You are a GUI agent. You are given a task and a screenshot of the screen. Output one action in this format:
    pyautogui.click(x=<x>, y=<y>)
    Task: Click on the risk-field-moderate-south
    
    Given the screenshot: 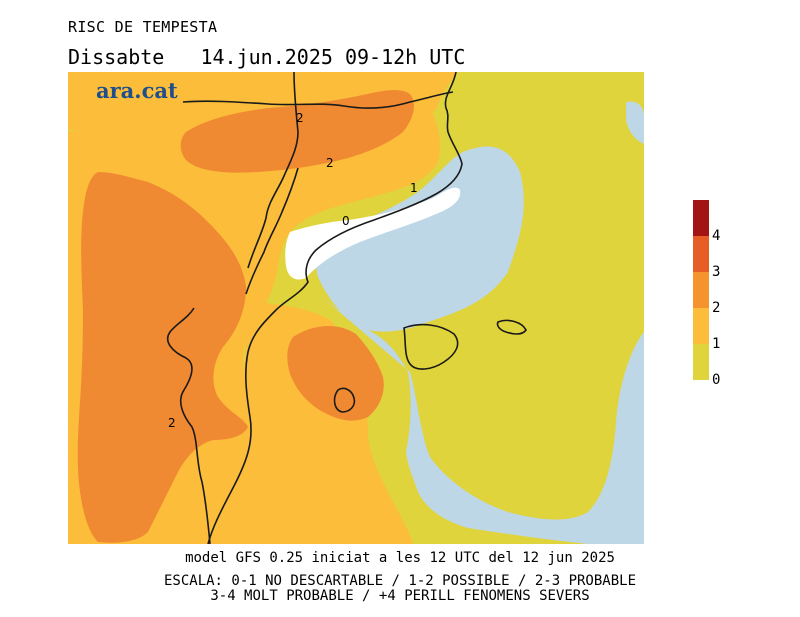 What is the action you would take?
    pyautogui.click(x=315, y=423)
    